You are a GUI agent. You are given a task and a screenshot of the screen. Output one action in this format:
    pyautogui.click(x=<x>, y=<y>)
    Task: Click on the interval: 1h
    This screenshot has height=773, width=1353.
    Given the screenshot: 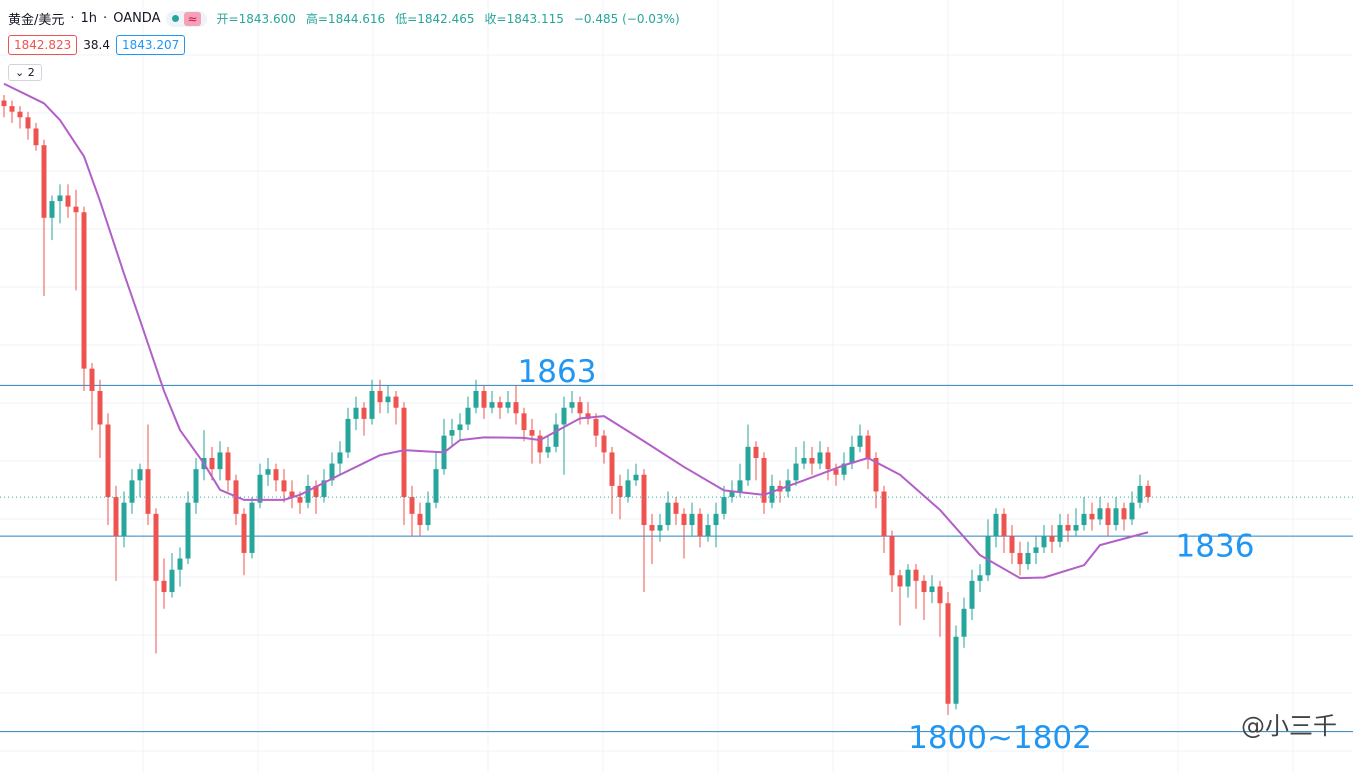 What is the action you would take?
    pyautogui.click(x=89, y=18)
    